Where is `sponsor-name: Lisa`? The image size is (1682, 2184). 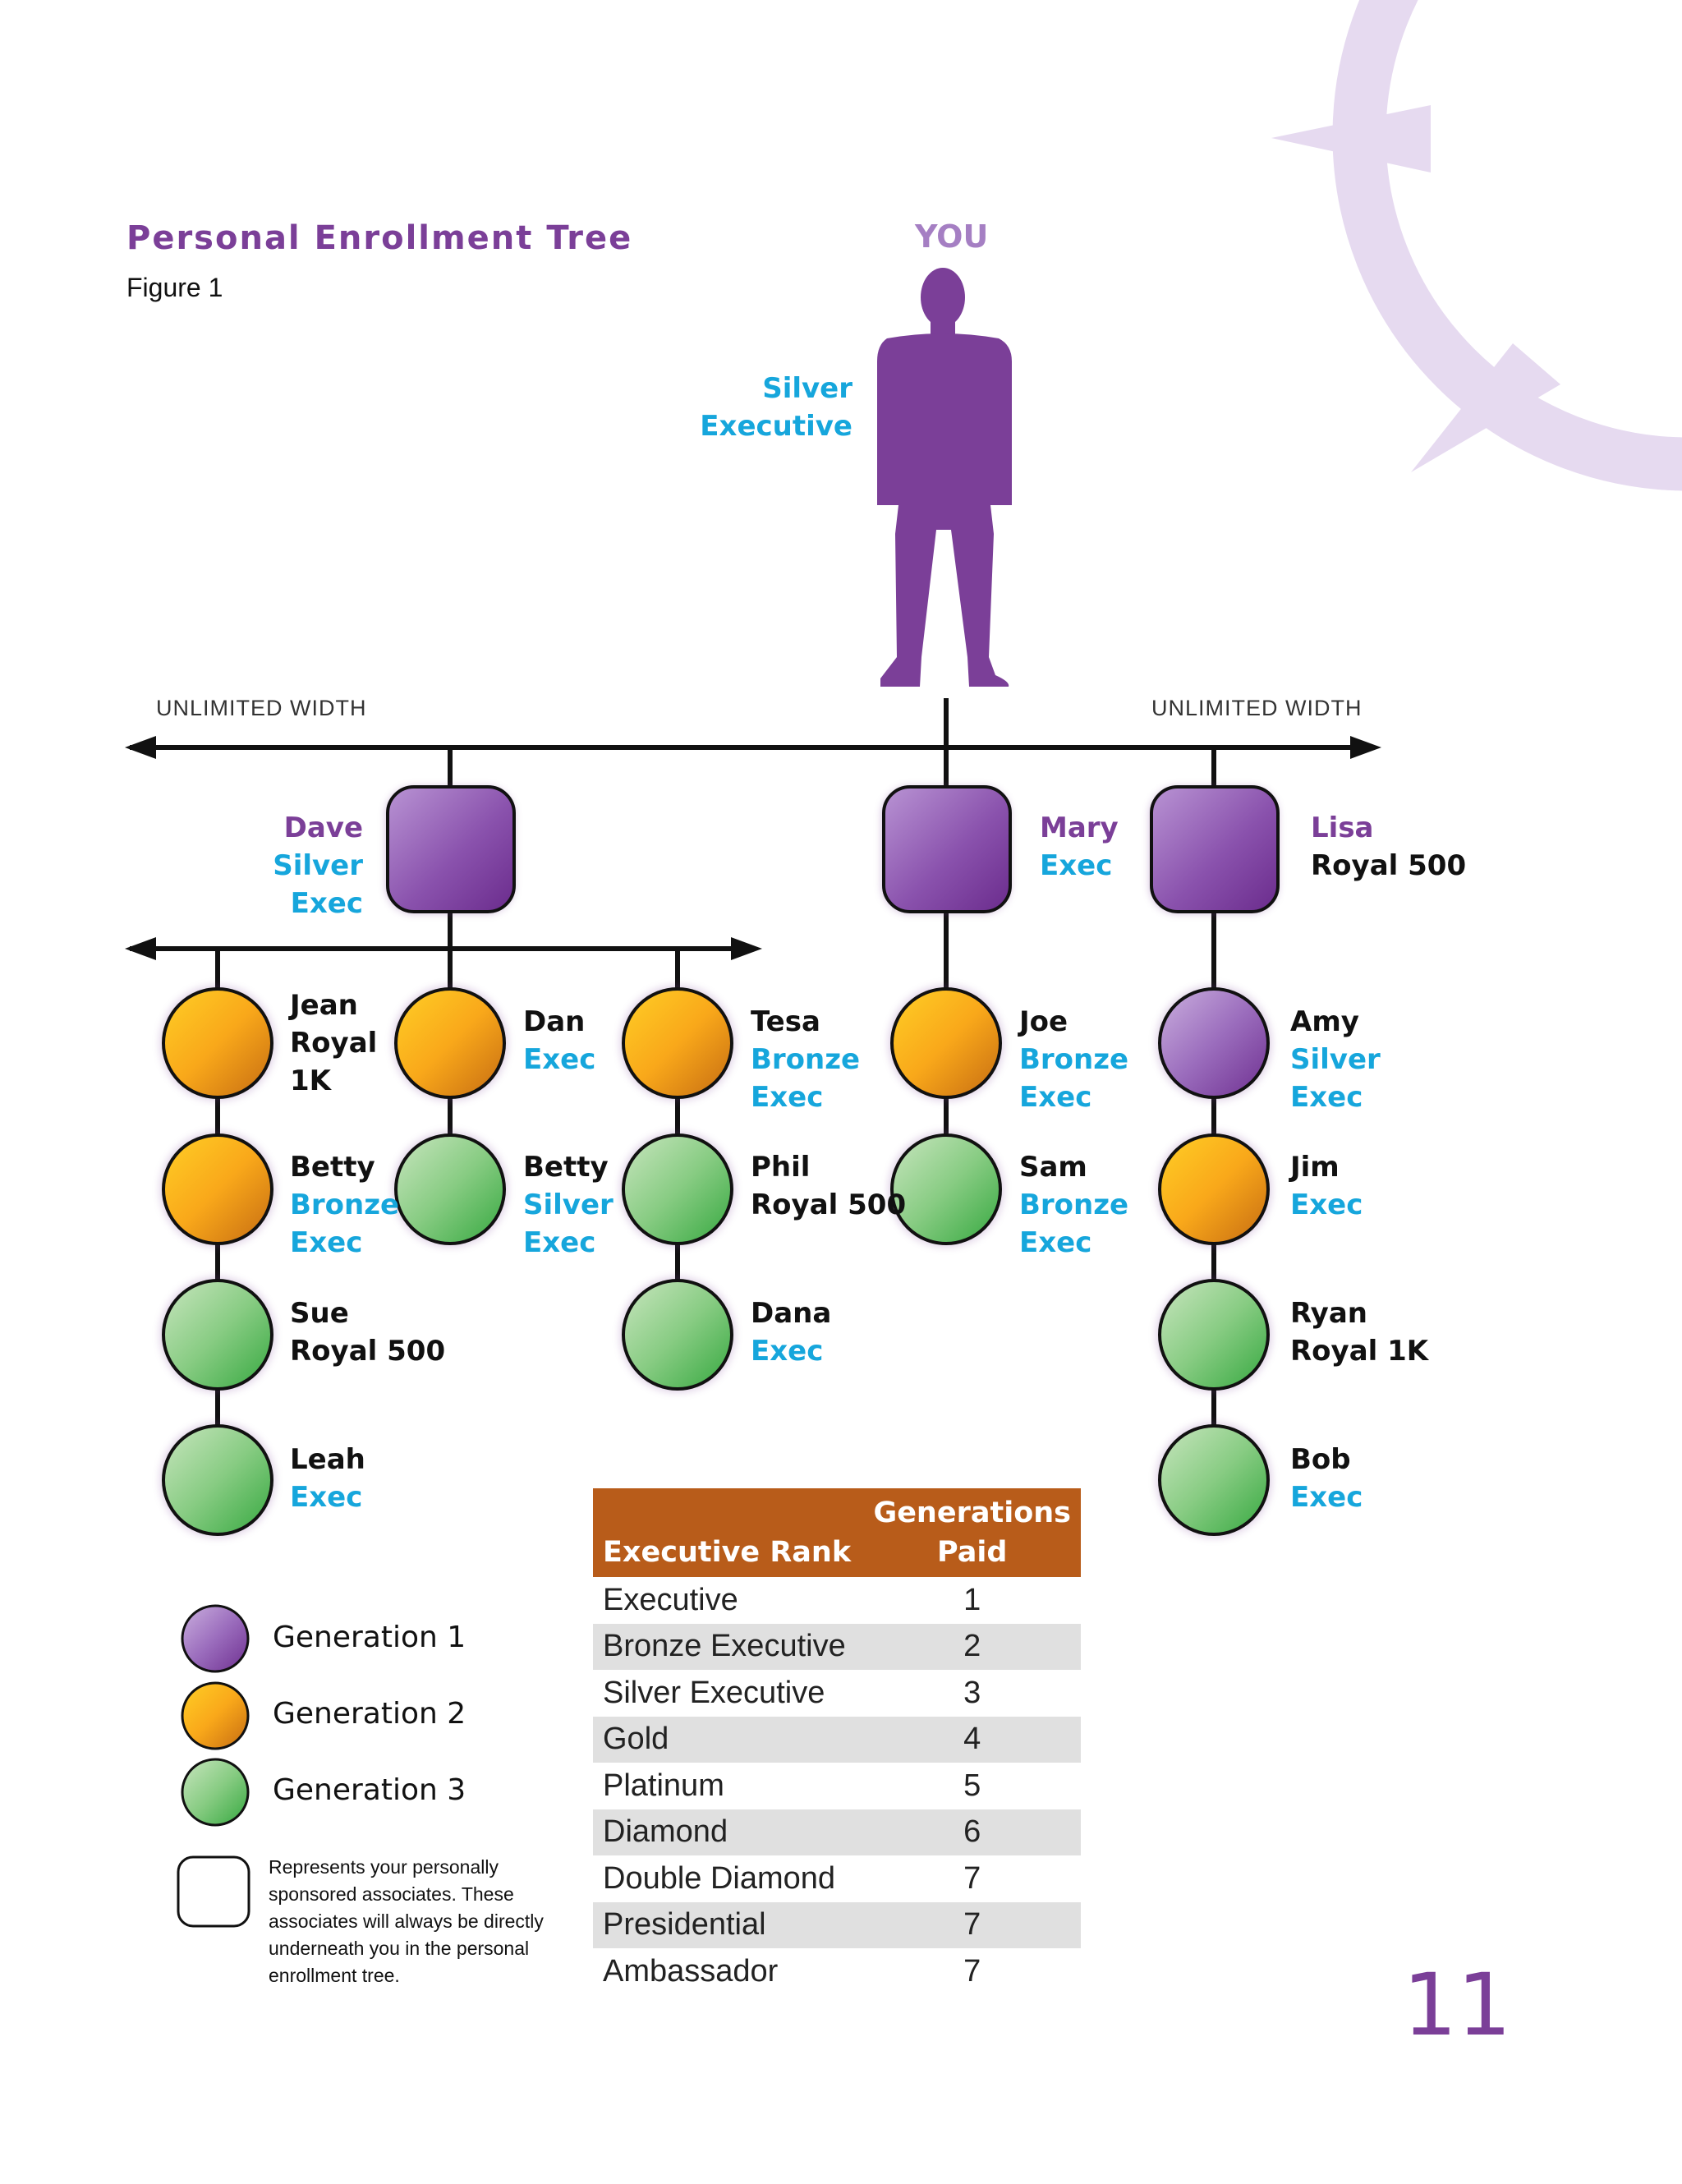 sponsor-name: Lisa is located at coordinates (1342, 828).